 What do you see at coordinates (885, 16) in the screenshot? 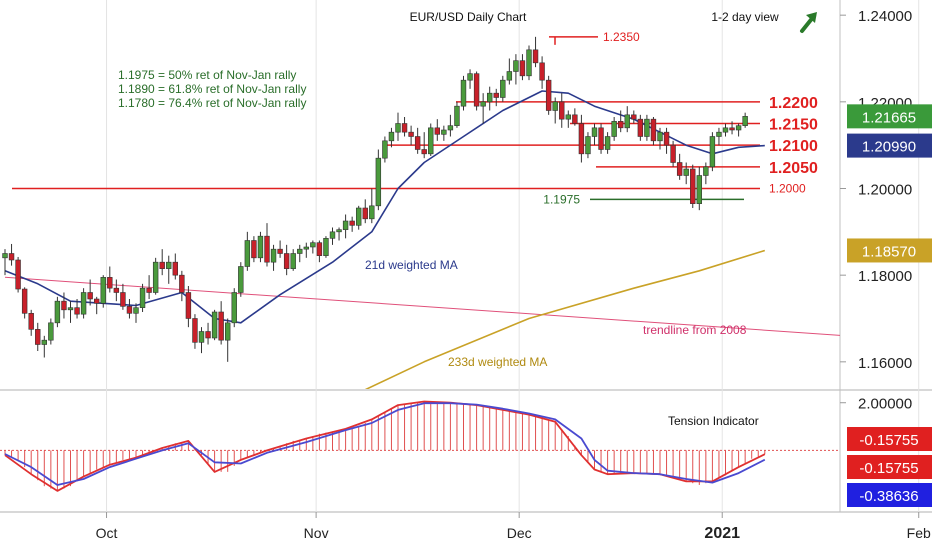
I see `y-tick-label-0: 1.24000` at bounding box center [885, 16].